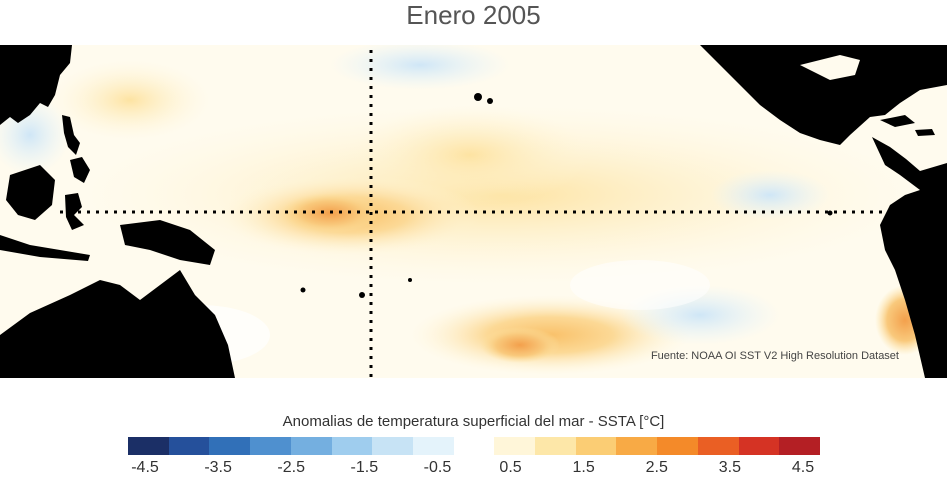 The width and height of the screenshot is (947, 480). Describe the element at coordinates (218, 467) in the screenshot. I see `colorbar-tick-label: -3.5` at that location.